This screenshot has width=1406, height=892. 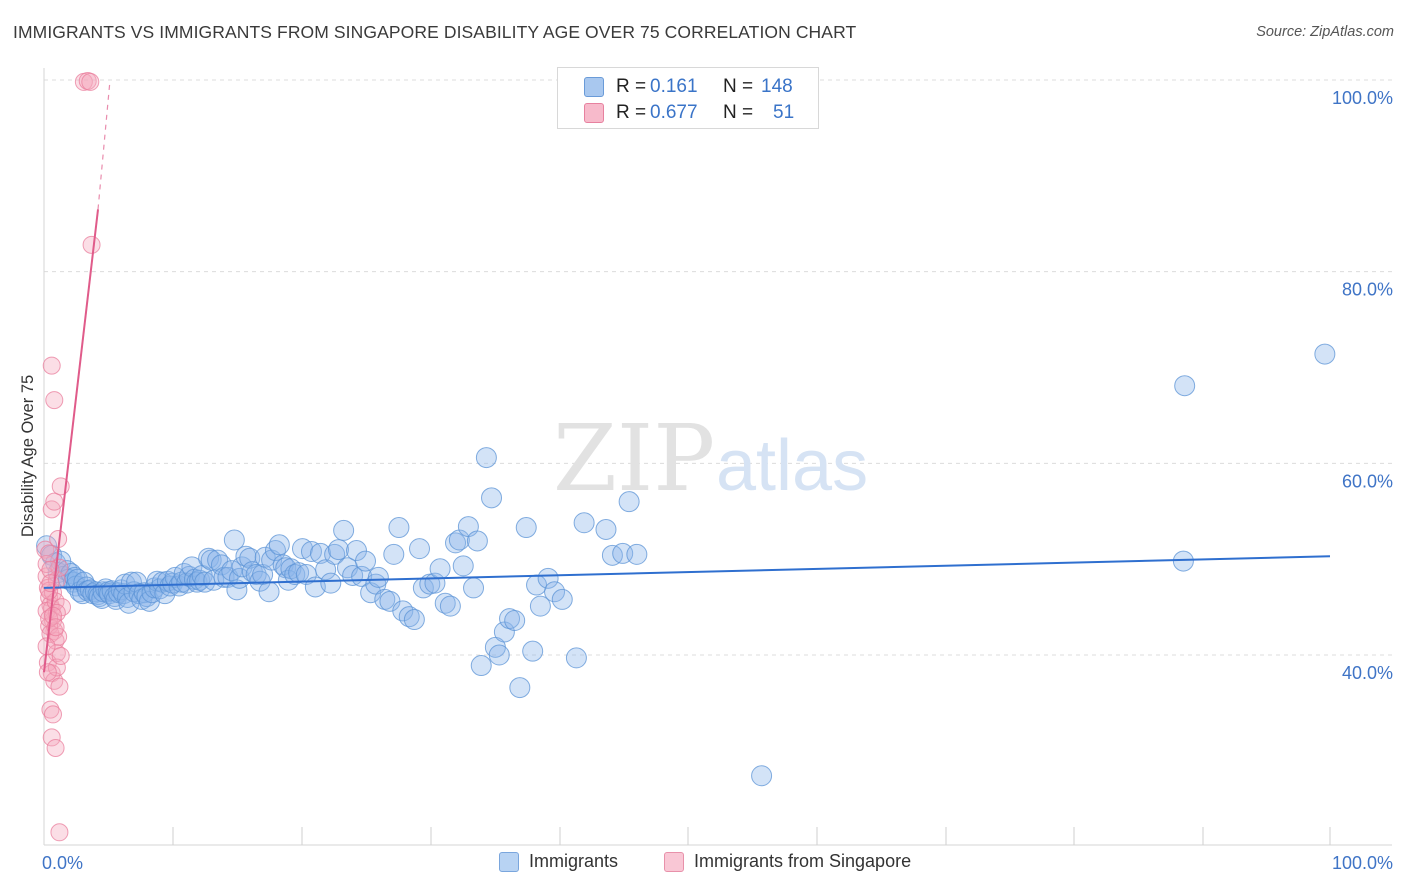 I want to click on singapore-swatch, so click(x=594, y=113).